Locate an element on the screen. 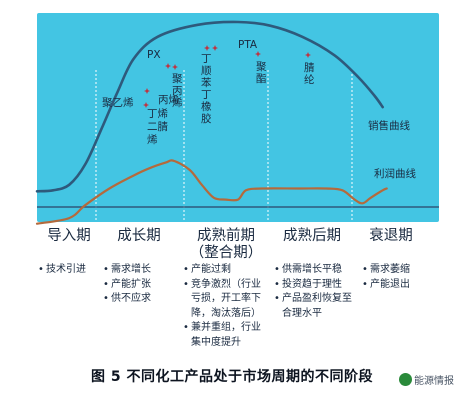 The image size is (464, 403). note-item: 需求增长 is located at coordinates (139, 270).